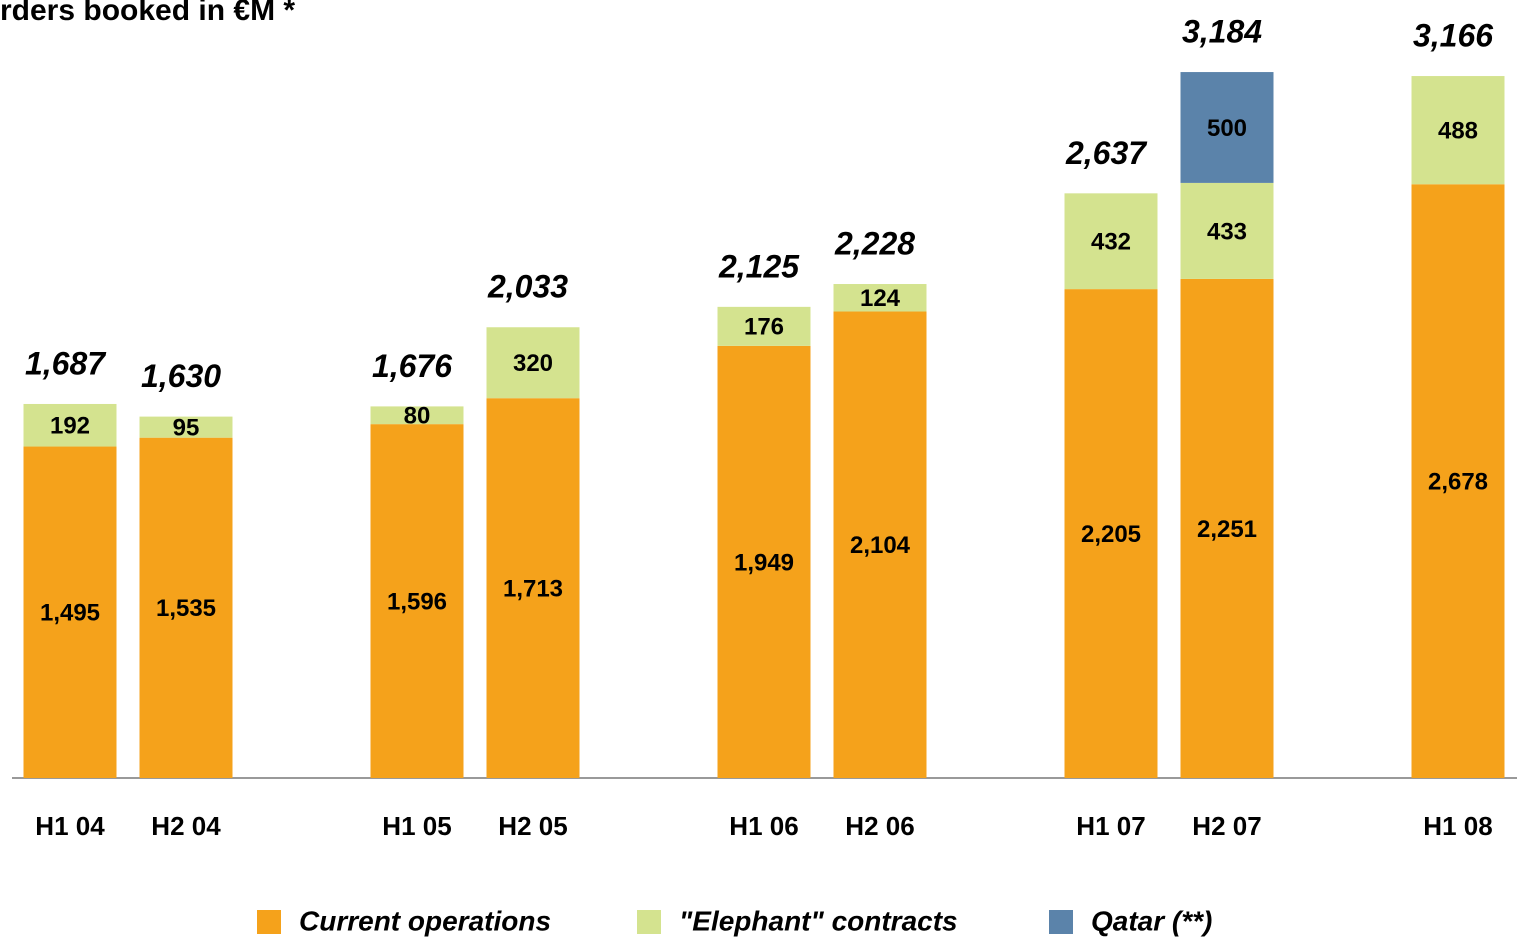  What do you see at coordinates (1110, 826) in the screenshot?
I see `x-tick-label: H1 07` at bounding box center [1110, 826].